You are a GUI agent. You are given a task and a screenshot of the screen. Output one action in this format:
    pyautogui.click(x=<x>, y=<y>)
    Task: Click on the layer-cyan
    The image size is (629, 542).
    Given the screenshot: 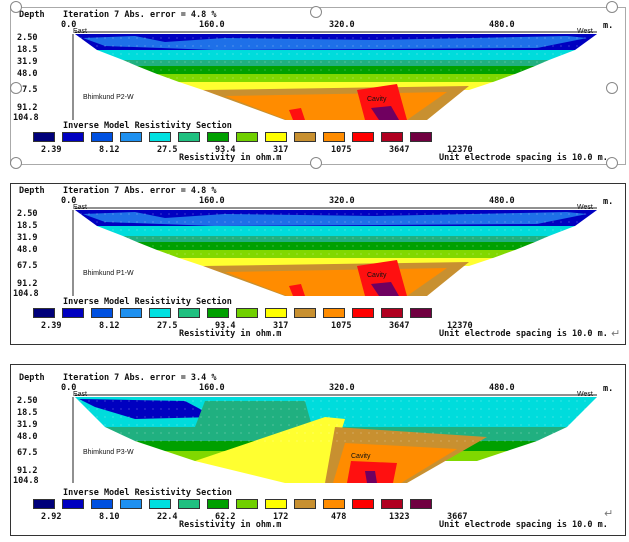 What is the action you would take?
    pyautogui.click(x=336, y=231)
    